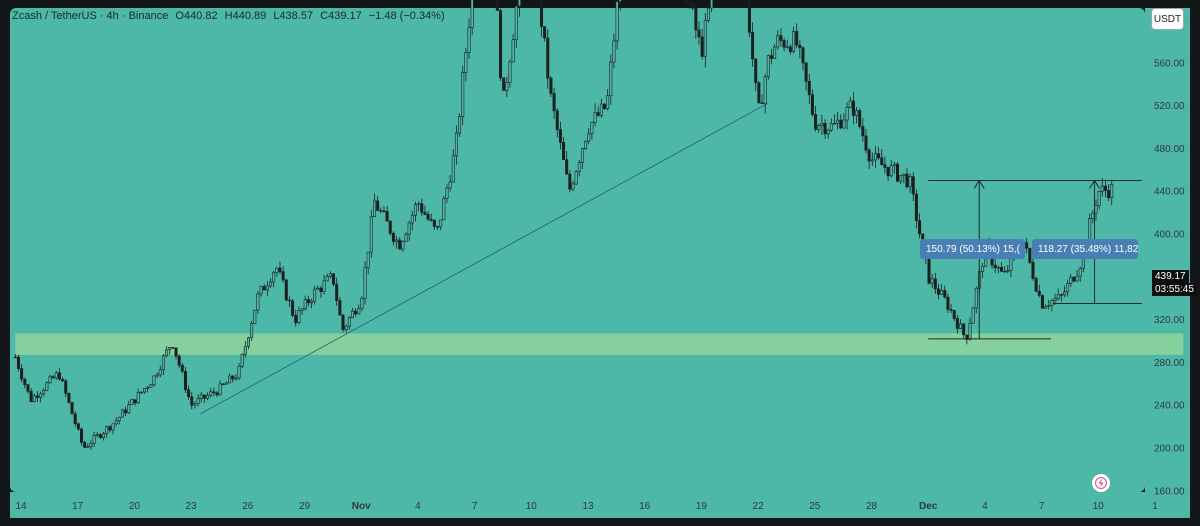  Describe the element at coordinates (21, 506) in the screenshot. I see `x-tick-label: 14` at that location.